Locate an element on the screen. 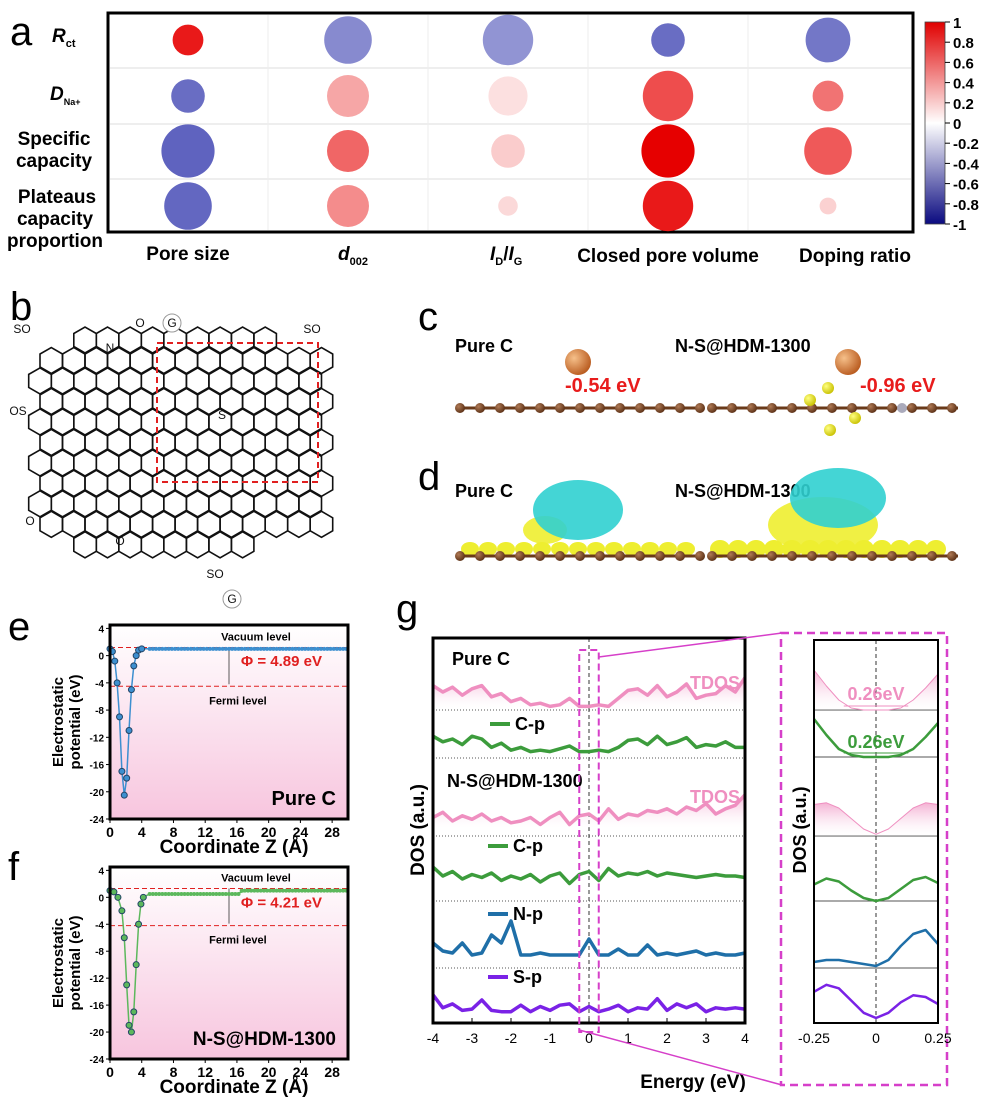 The width and height of the screenshot is (1000, 1109). colorbar-tick-label: -0.8 is located at coordinates (966, 205).